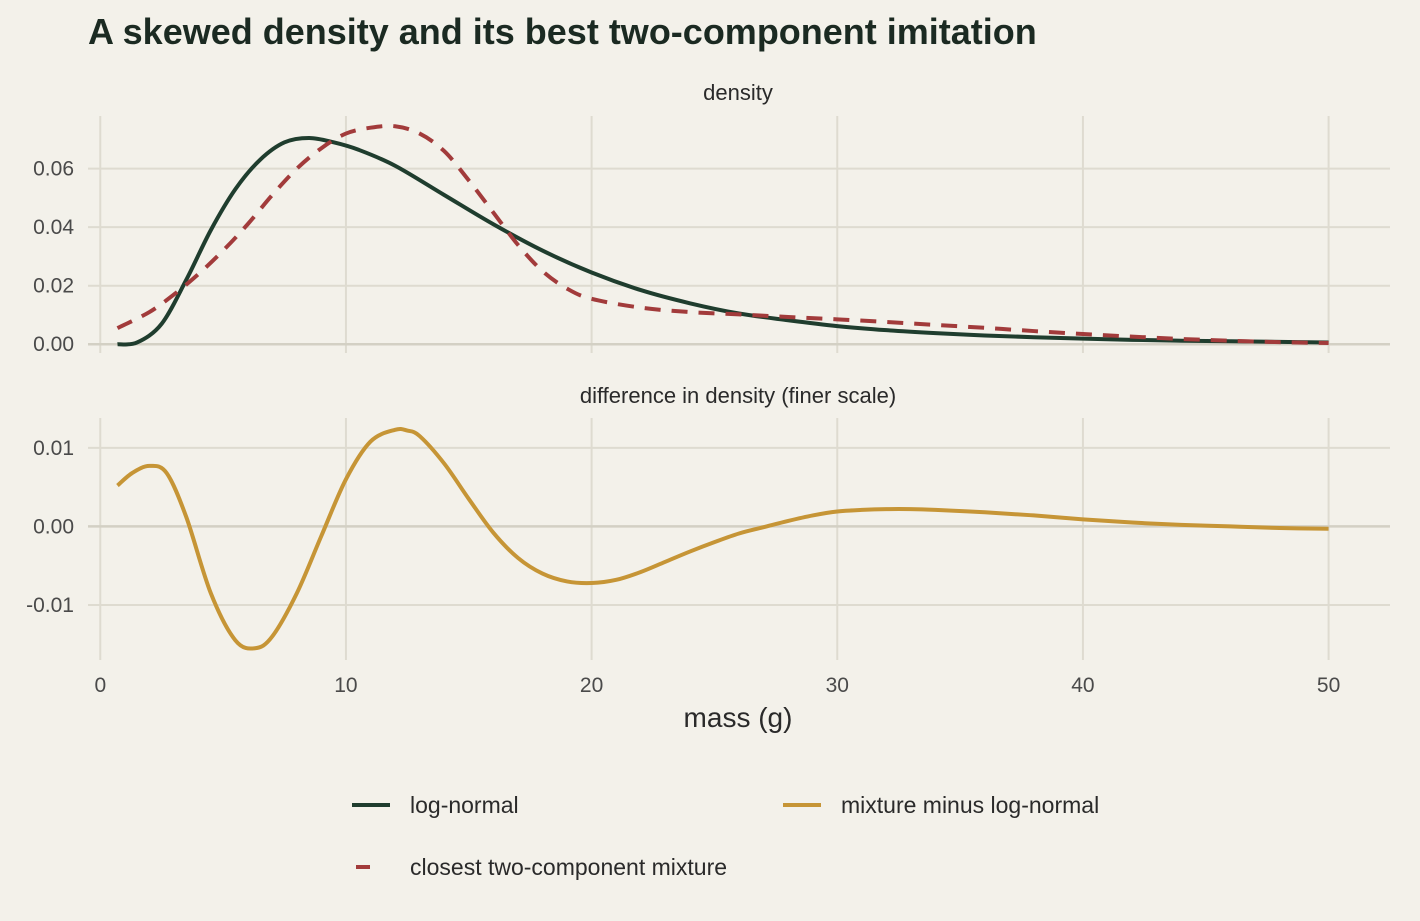 Image resolution: width=1420 pixels, height=921 pixels. Describe the element at coordinates (568, 867) in the screenshot. I see `legend-label-mixture: closest two-component mixture` at that location.